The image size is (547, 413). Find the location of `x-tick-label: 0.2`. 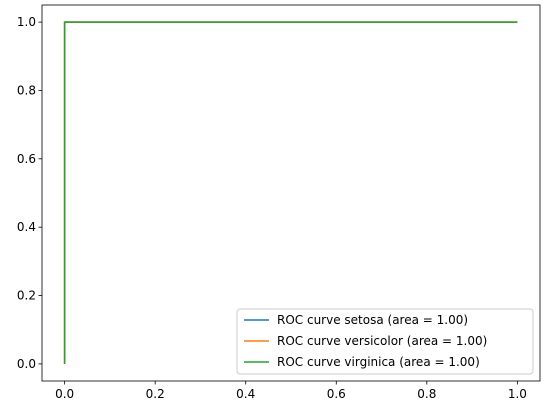

x-tick-label: 0.2 is located at coordinates (155, 394).